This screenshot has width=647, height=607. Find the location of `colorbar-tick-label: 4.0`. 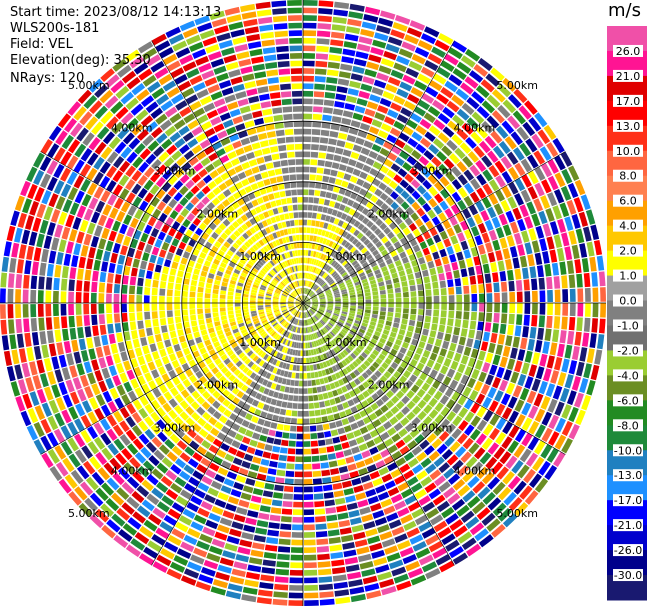

colorbar-tick-label: 4.0 is located at coordinates (628, 226).